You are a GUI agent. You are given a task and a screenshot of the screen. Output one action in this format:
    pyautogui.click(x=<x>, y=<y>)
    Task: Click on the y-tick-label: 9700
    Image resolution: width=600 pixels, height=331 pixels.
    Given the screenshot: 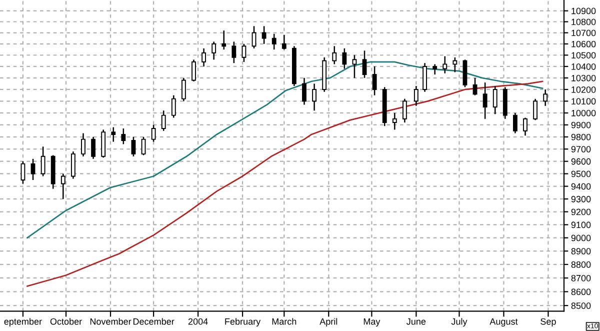 What is the action you would take?
    pyautogui.click(x=581, y=149)
    